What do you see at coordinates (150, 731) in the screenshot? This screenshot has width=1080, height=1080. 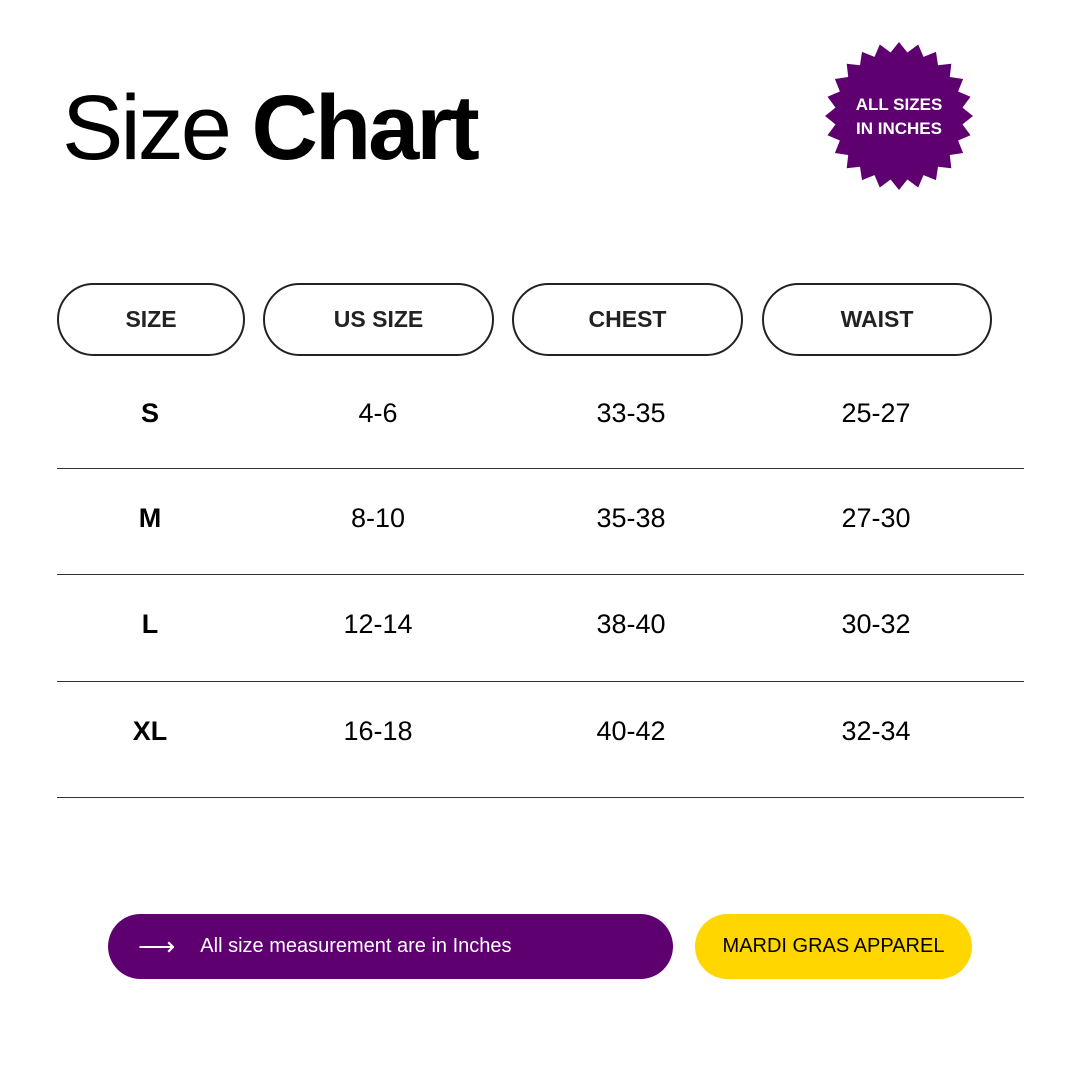 I see `cell-size: XL` at bounding box center [150, 731].